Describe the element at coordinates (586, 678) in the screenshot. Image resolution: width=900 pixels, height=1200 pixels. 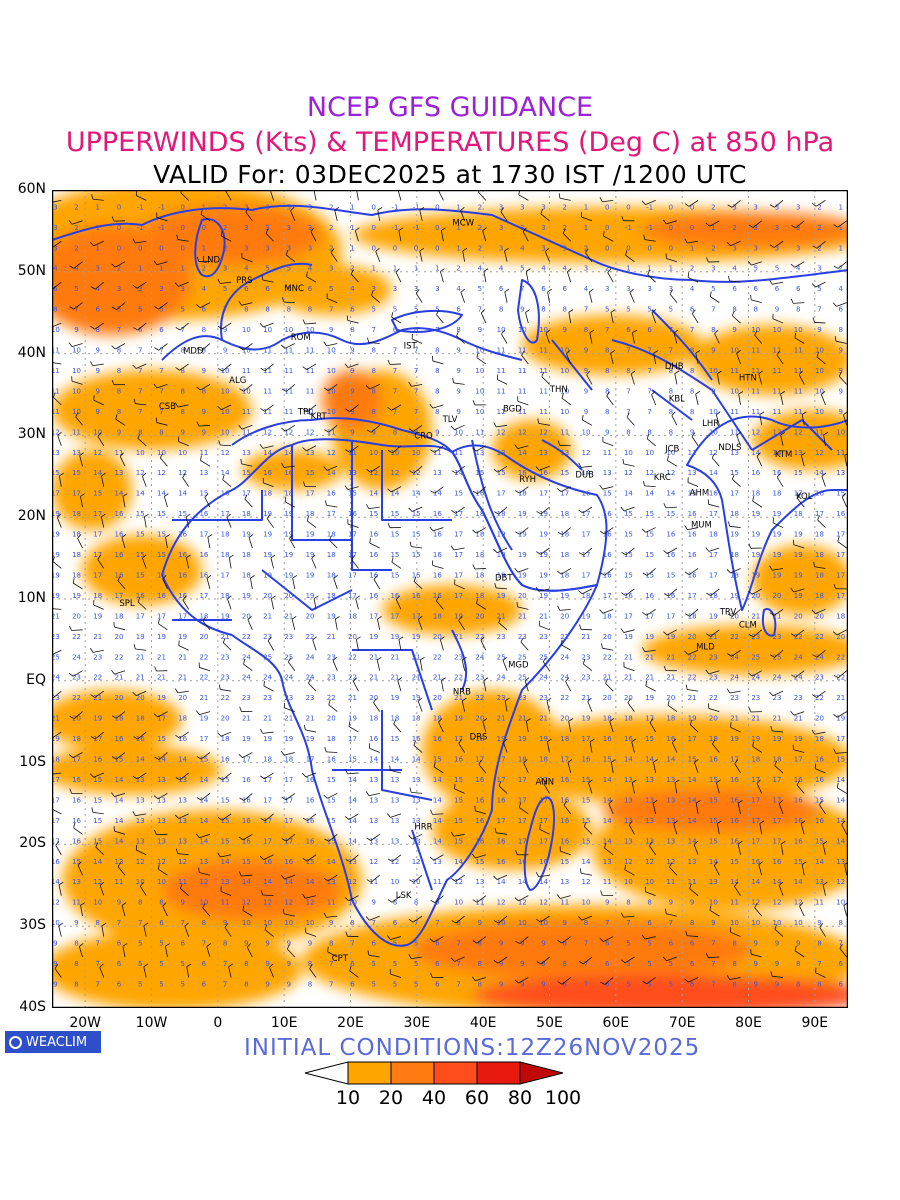
I see `temperature-value: 23` at that location.